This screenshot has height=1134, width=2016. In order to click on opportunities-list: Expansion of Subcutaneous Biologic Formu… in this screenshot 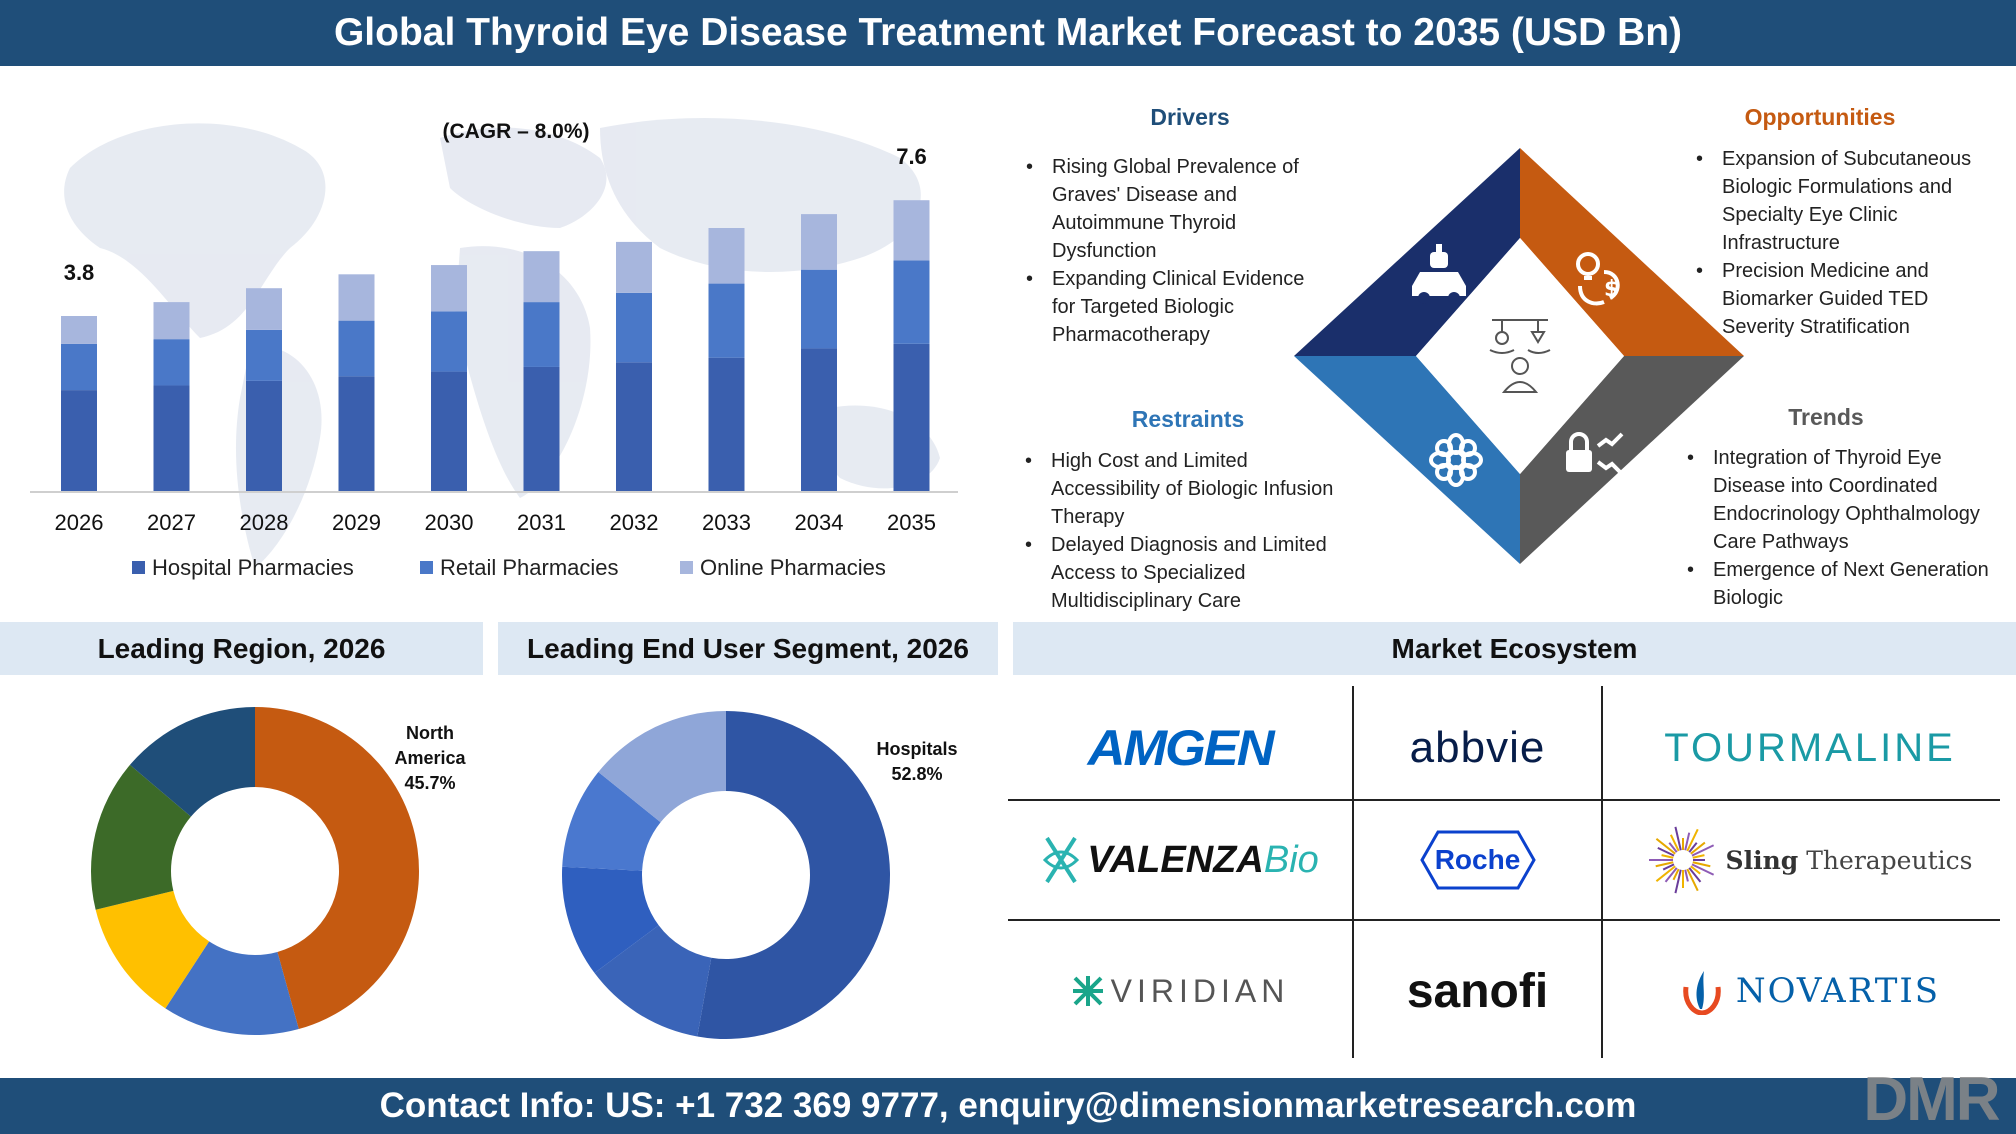, I will do `click(1847, 243)`.